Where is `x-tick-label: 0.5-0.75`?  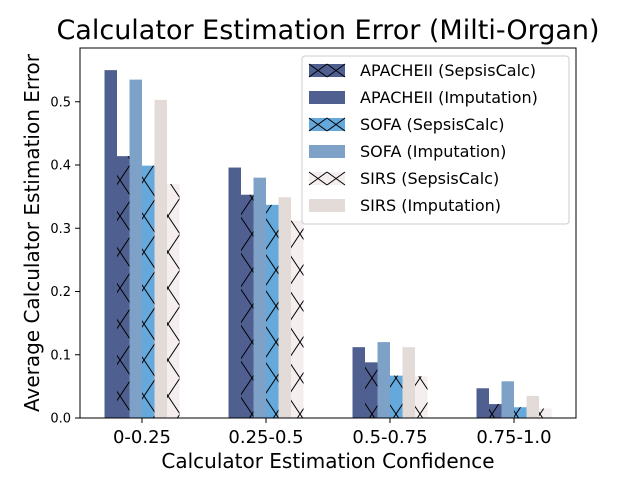 x-tick-label: 0.5-0.75 is located at coordinates (389, 437).